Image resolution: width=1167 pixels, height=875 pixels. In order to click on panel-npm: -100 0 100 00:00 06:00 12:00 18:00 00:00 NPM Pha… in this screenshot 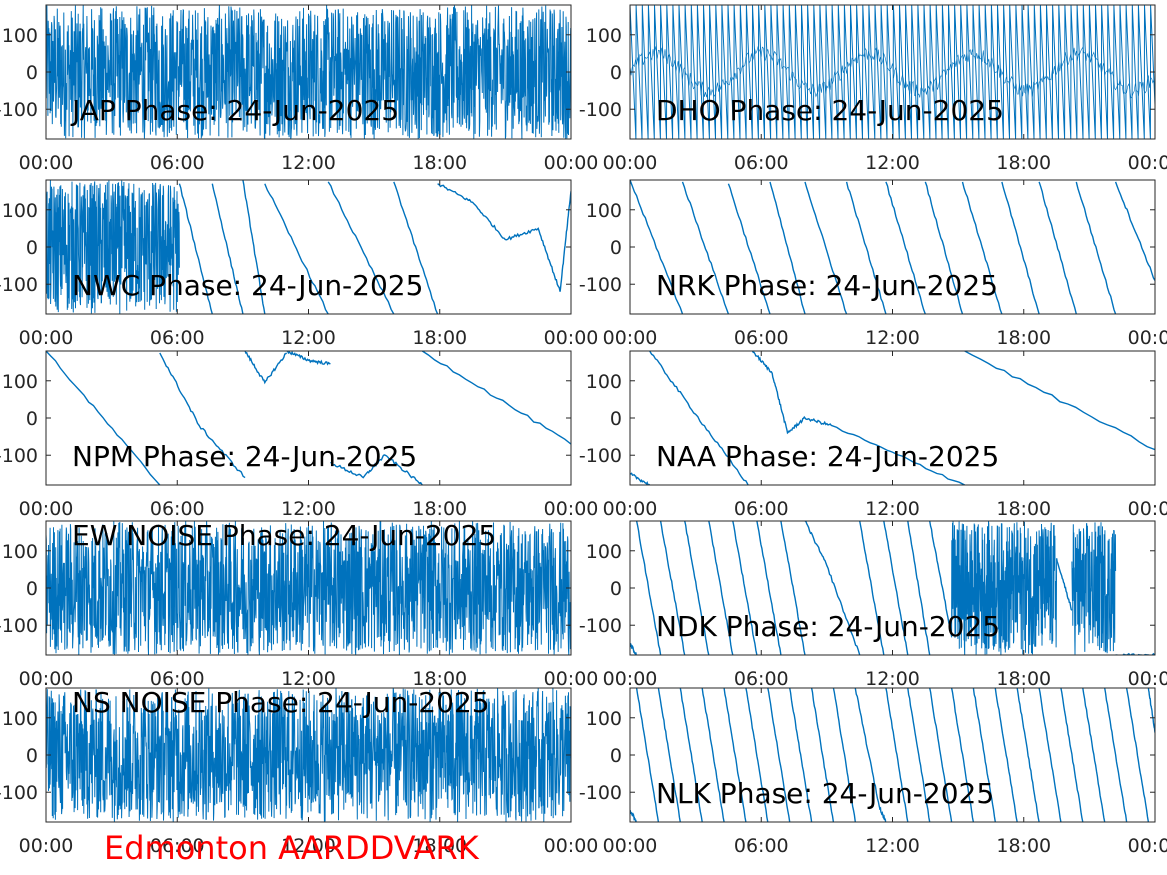, I will do `click(299, 435)`.